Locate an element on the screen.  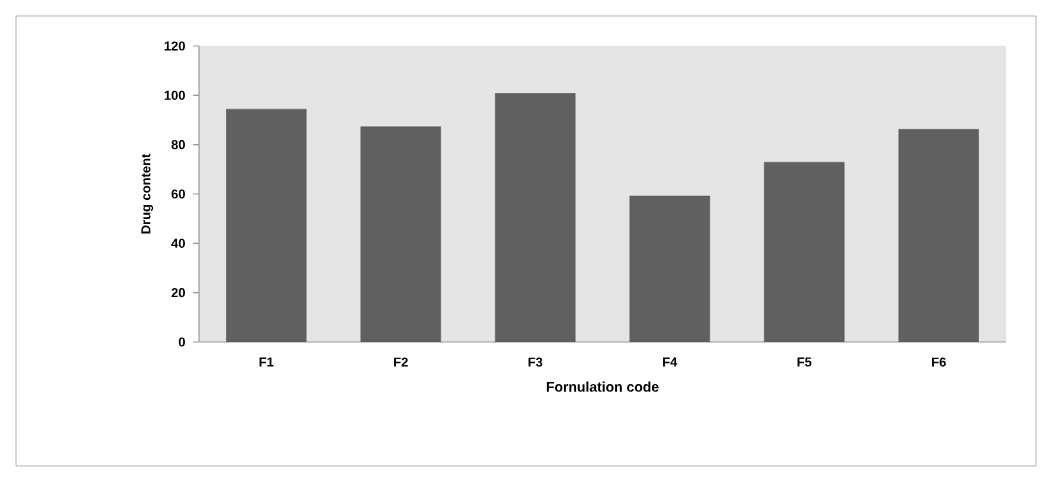
x-tick-label: F2 is located at coordinates (401, 362).